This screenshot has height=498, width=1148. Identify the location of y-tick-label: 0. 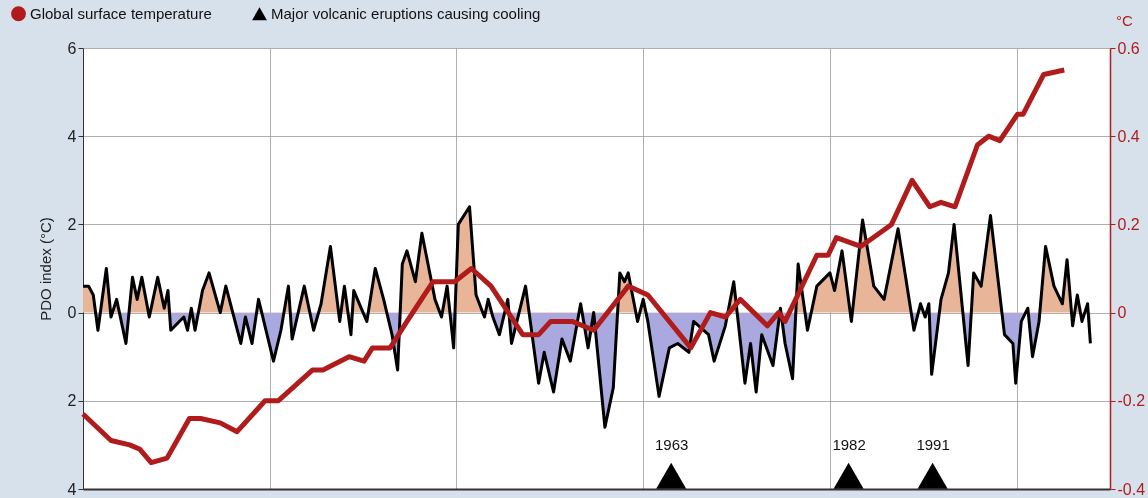
(72, 313).